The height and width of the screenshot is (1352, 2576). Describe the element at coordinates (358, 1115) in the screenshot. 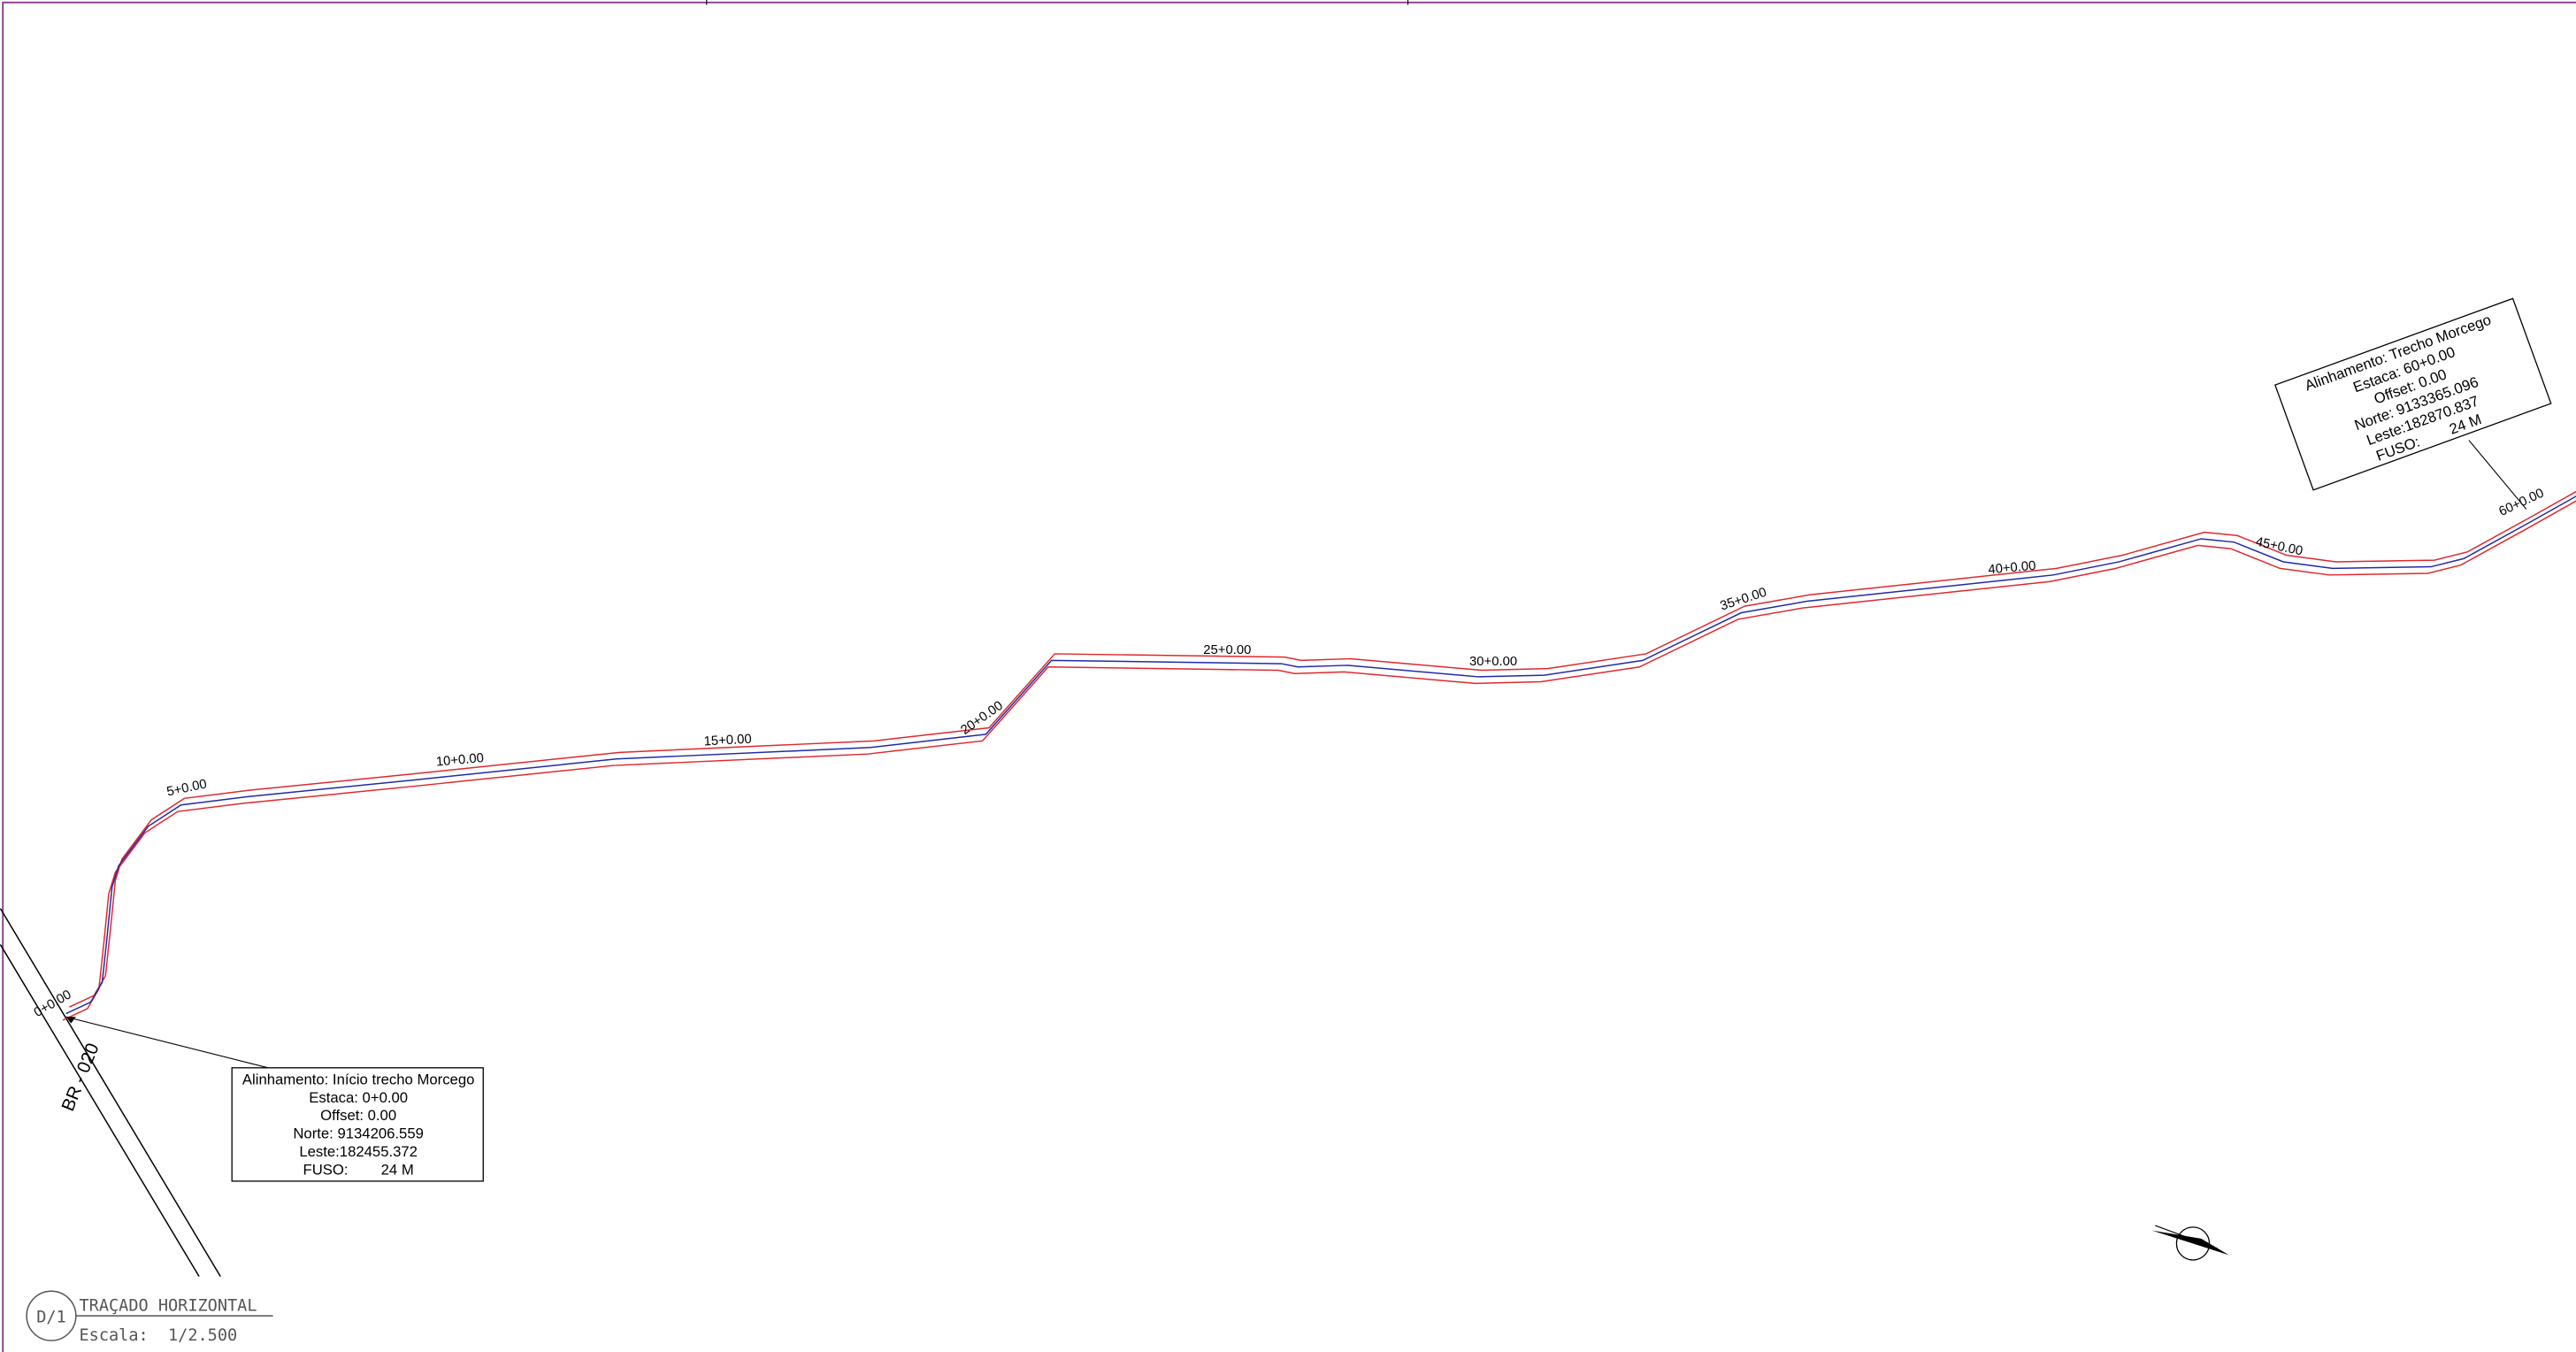

I see `callout-line: Offset: 0.00` at that location.